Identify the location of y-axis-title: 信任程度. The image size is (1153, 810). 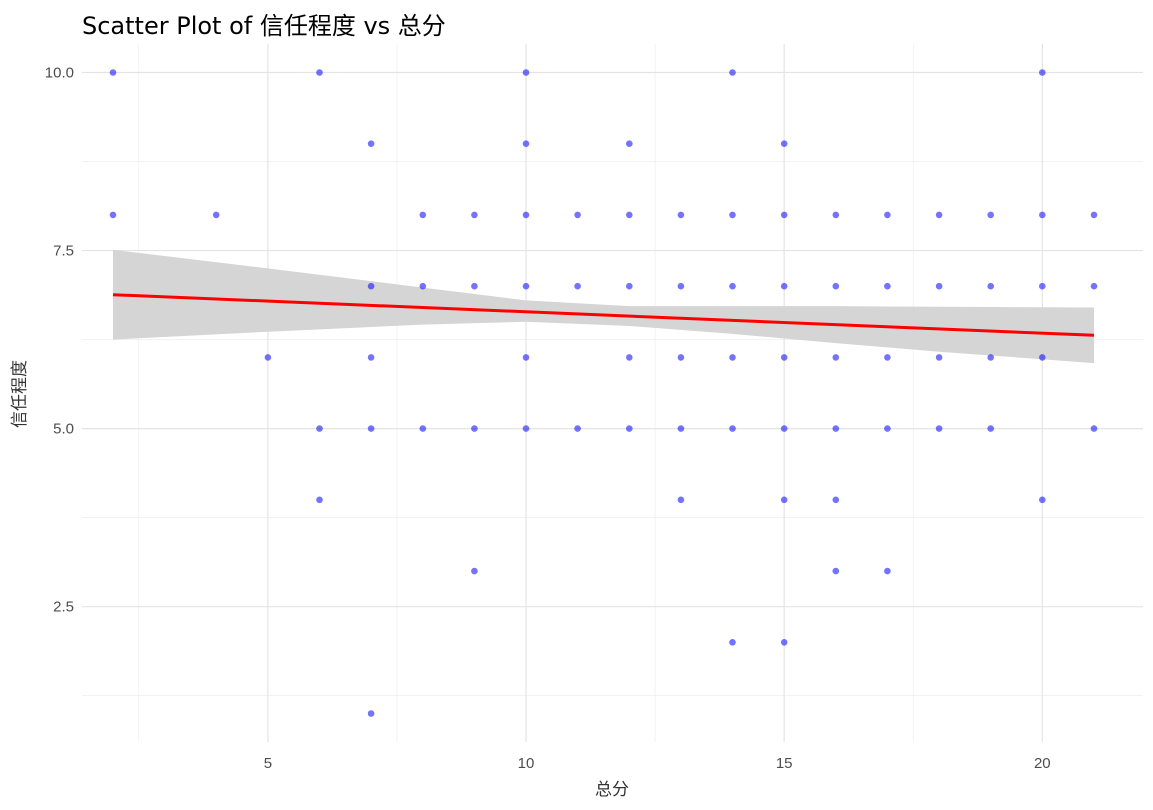
(20, 394).